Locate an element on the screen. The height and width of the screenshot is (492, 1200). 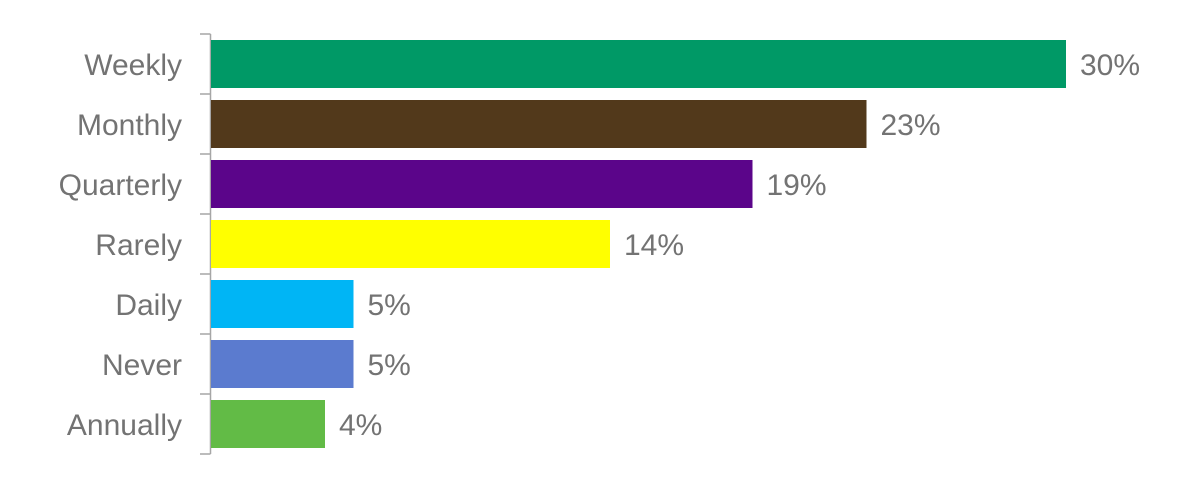
bar-daily is located at coordinates (282, 304).